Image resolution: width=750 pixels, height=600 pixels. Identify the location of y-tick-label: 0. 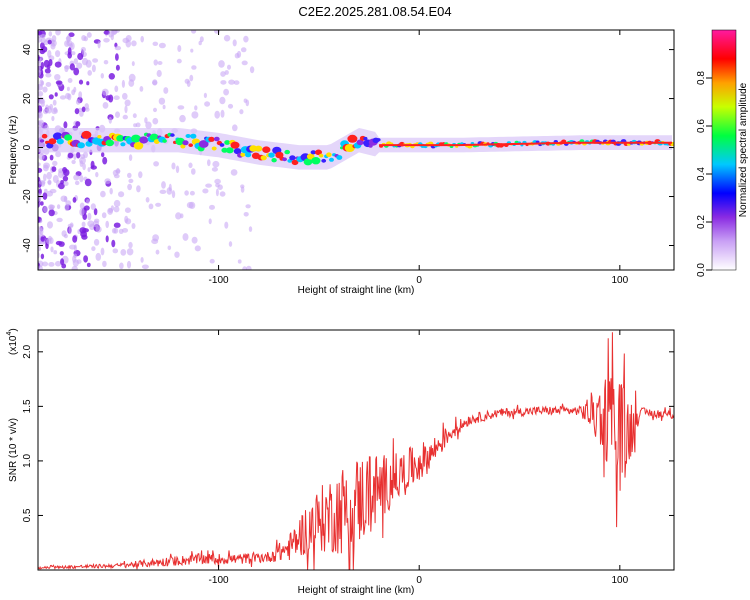
(27, 147).